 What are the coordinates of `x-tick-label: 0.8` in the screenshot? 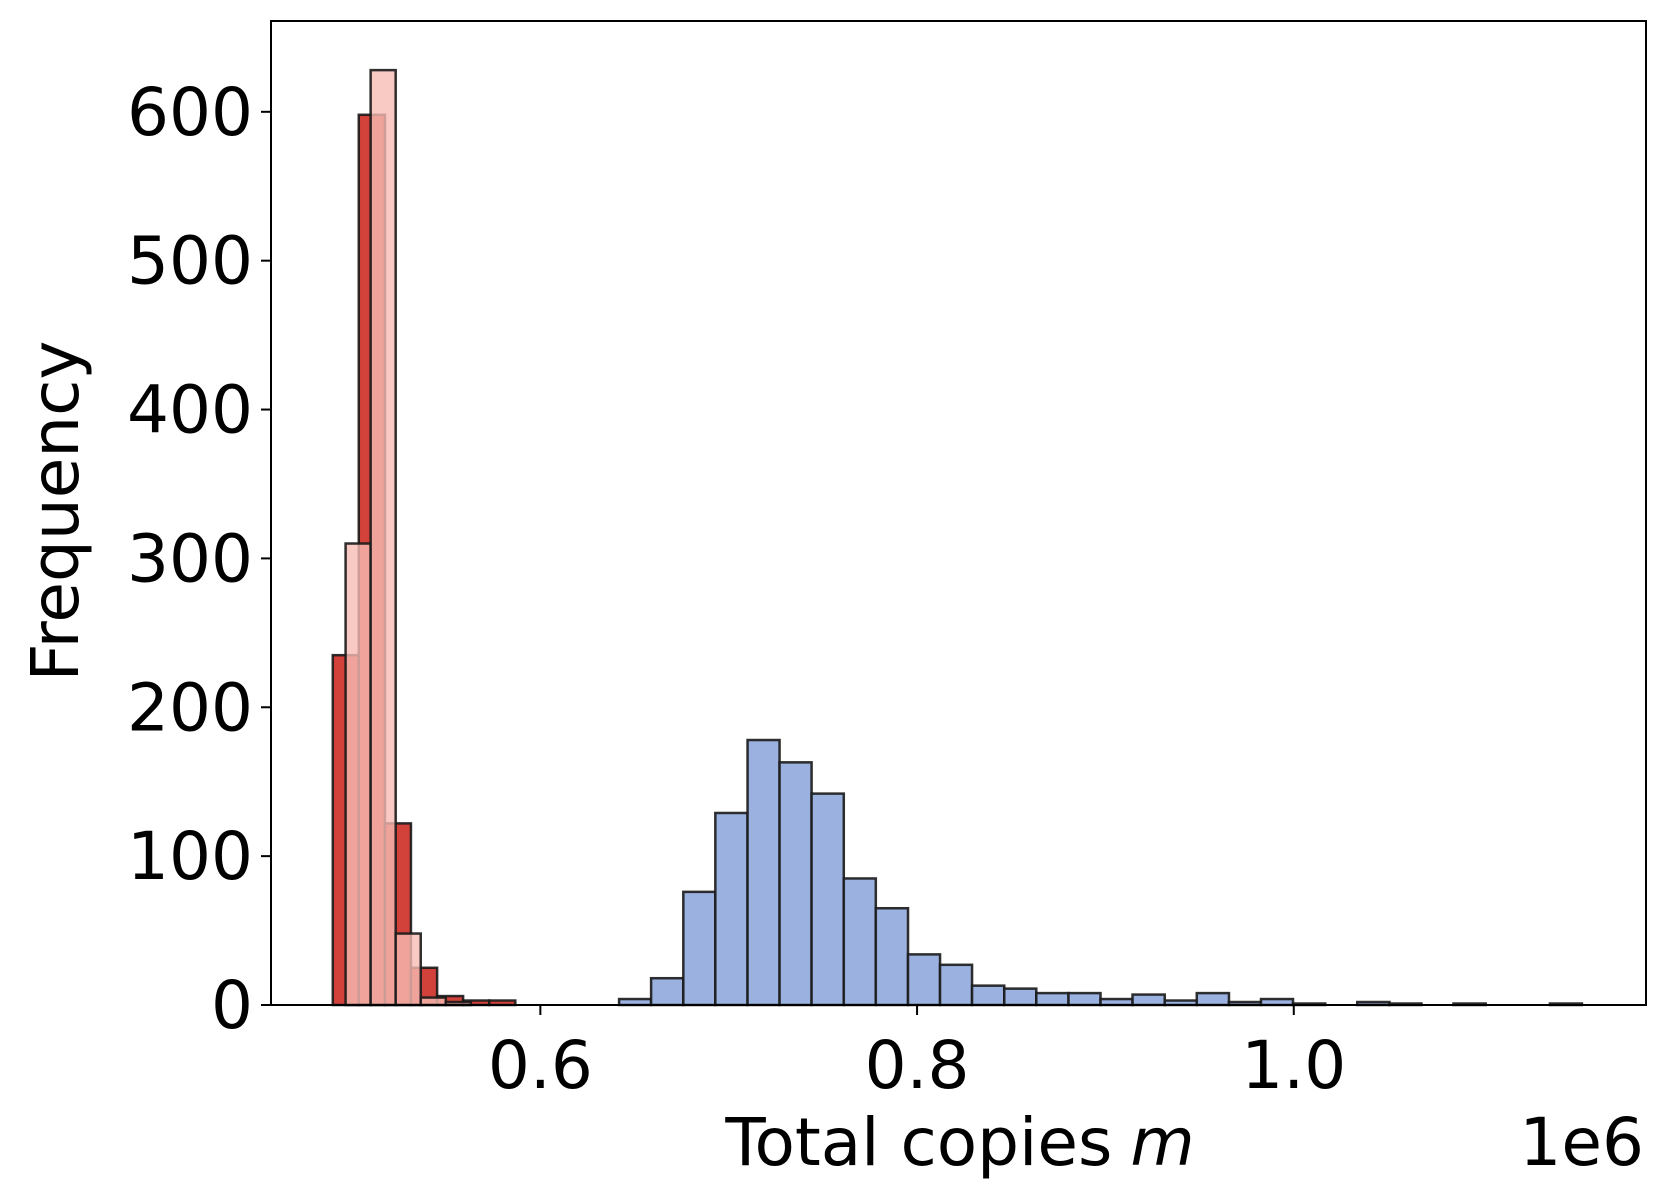 It's located at (917, 1065).